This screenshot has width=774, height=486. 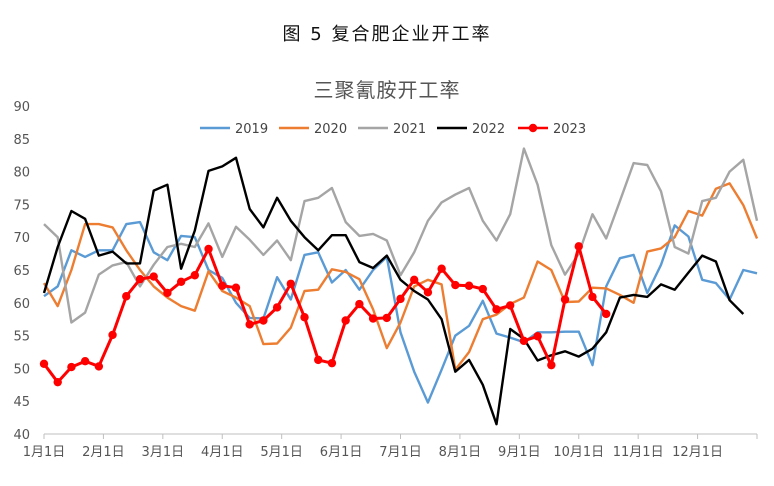 I want to click on y-tick-label: 40, so click(x=21, y=435).